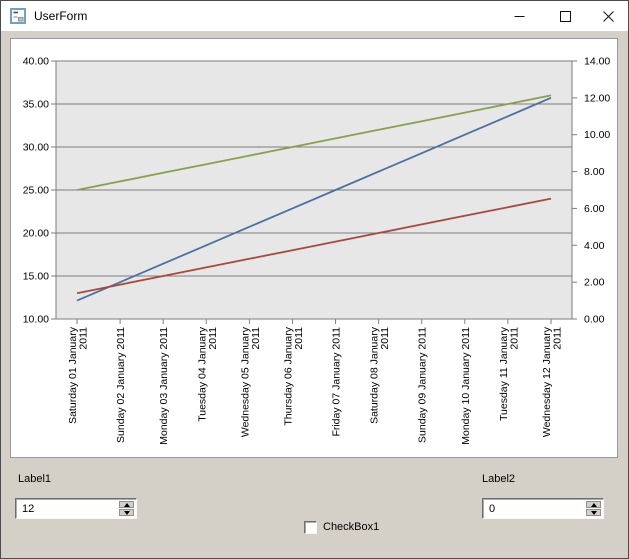  What do you see at coordinates (380, 375) in the screenshot?
I see `svg-text: Saturday 08 January2011` at bounding box center [380, 375].